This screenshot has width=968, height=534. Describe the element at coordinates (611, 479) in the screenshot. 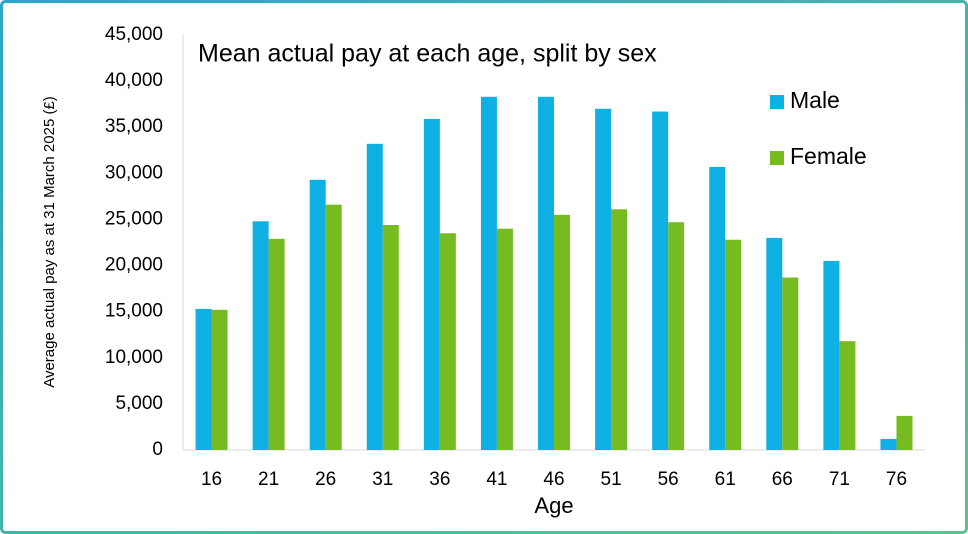

I see `x-tick-label: 51` at that location.